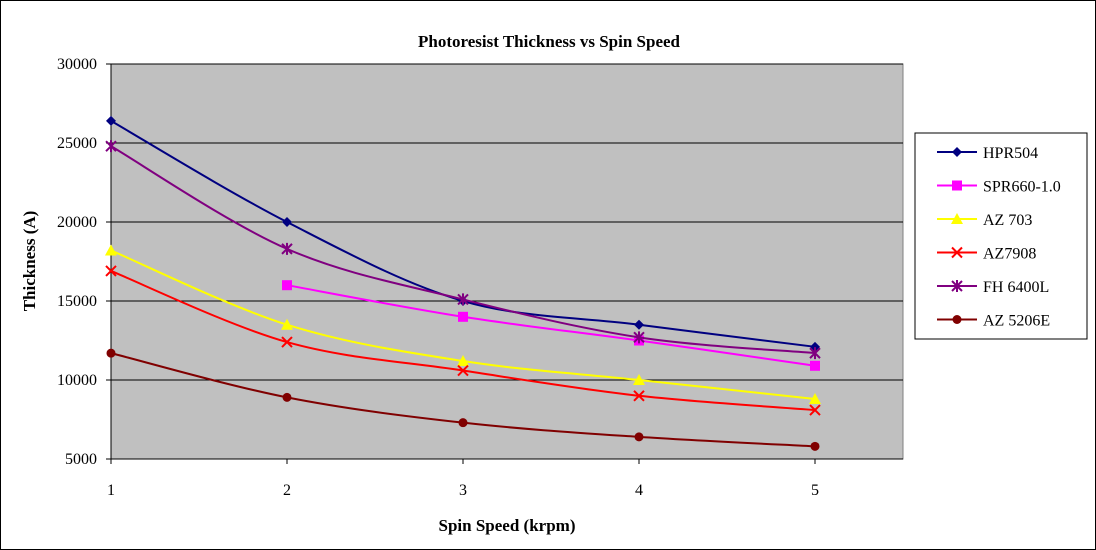  Describe the element at coordinates (1009, 254) in the screenshot. I see `legend-label: AZ7908` at that location.